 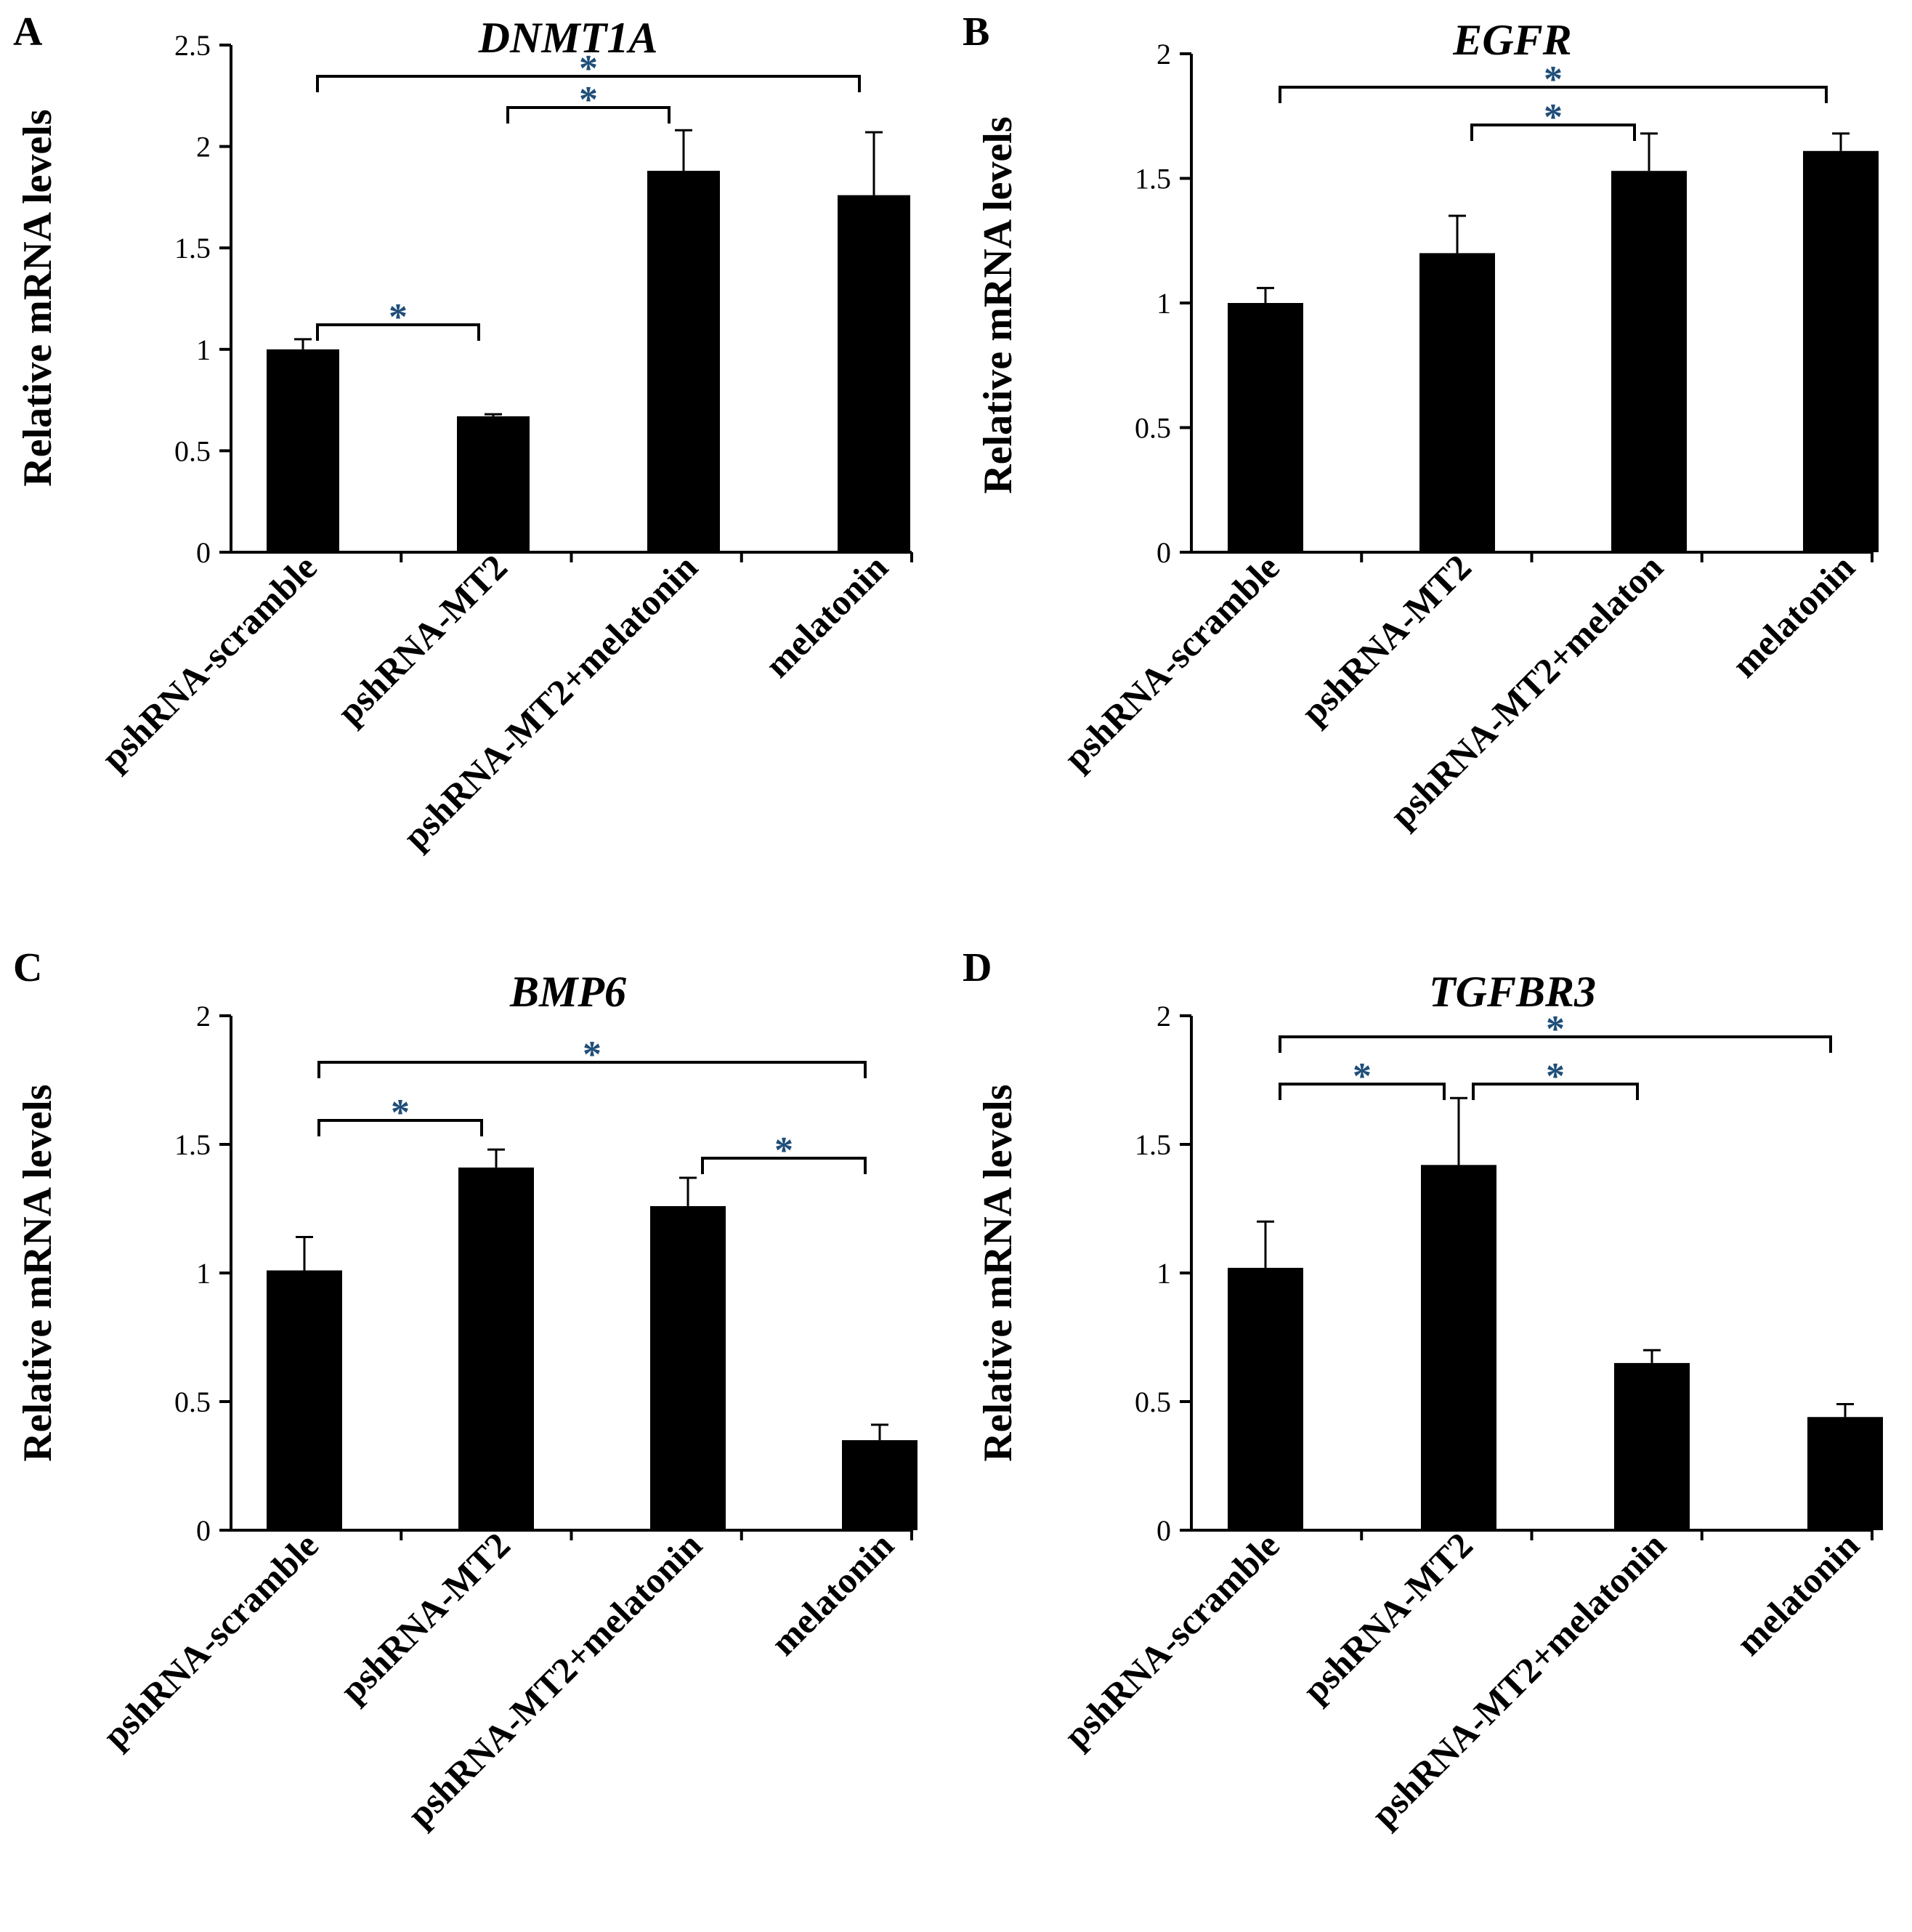 I want to click on panel-letter: C, so click(x=27, y=967).